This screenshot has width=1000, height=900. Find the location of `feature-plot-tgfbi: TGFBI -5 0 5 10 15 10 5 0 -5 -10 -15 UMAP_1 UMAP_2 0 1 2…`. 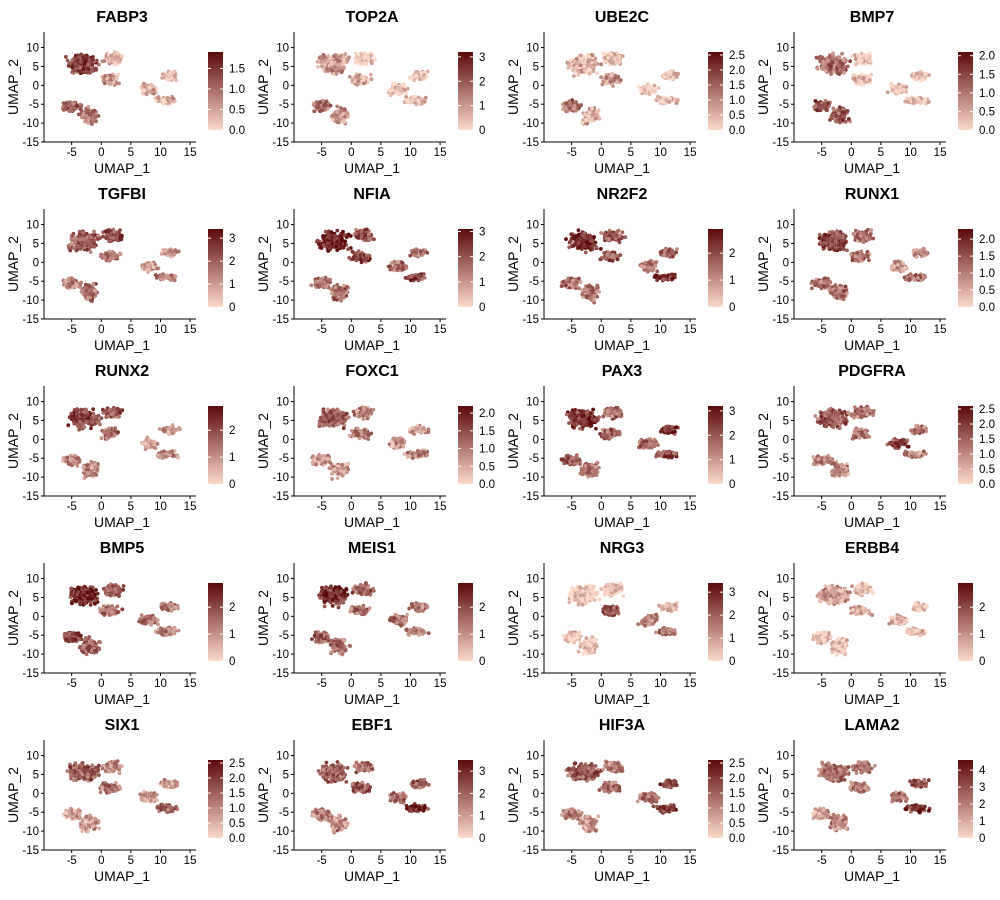

feature-plot-tgfbi: TGFBI -5 0 5 10 15 10 5 0 -5 -10 -15 UMAP_1 UMAP_2 0 1 2… is located at coordinates (125, 267).